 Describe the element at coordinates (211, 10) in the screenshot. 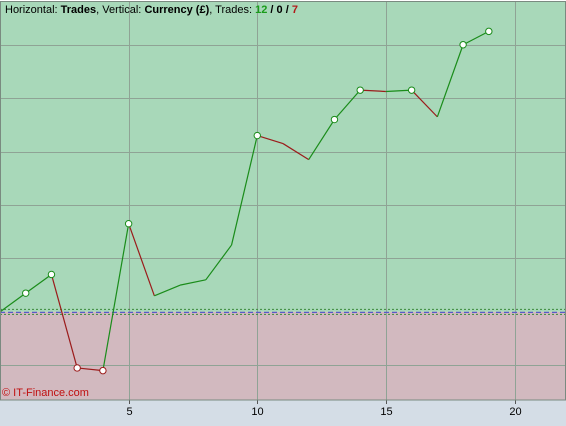

I see `header-comma-2: ,` at that location.